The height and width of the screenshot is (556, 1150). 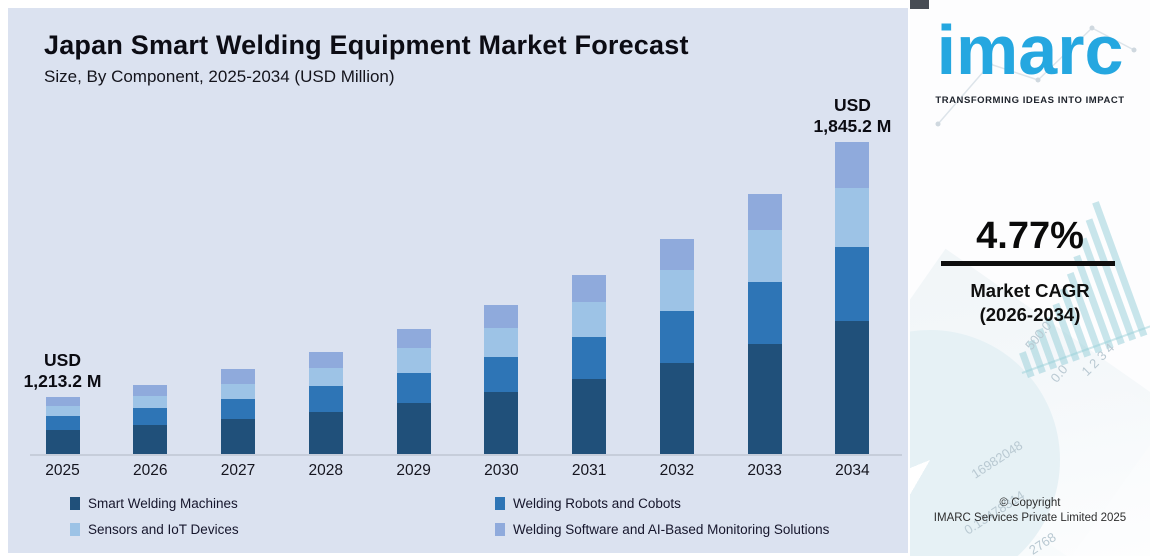 I want to click on imarc-logo: imarc, so click(x=1030, y=50).